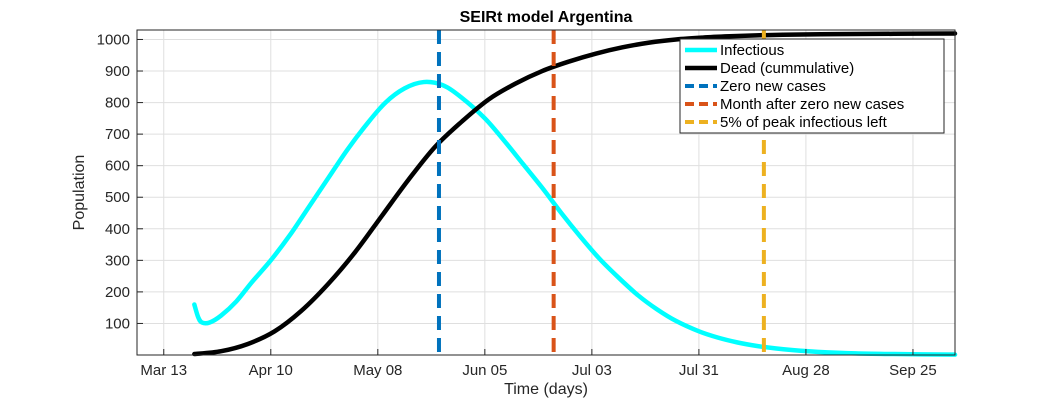  I want to click on legend-label: Dead (cummulative), so click(787, 68).